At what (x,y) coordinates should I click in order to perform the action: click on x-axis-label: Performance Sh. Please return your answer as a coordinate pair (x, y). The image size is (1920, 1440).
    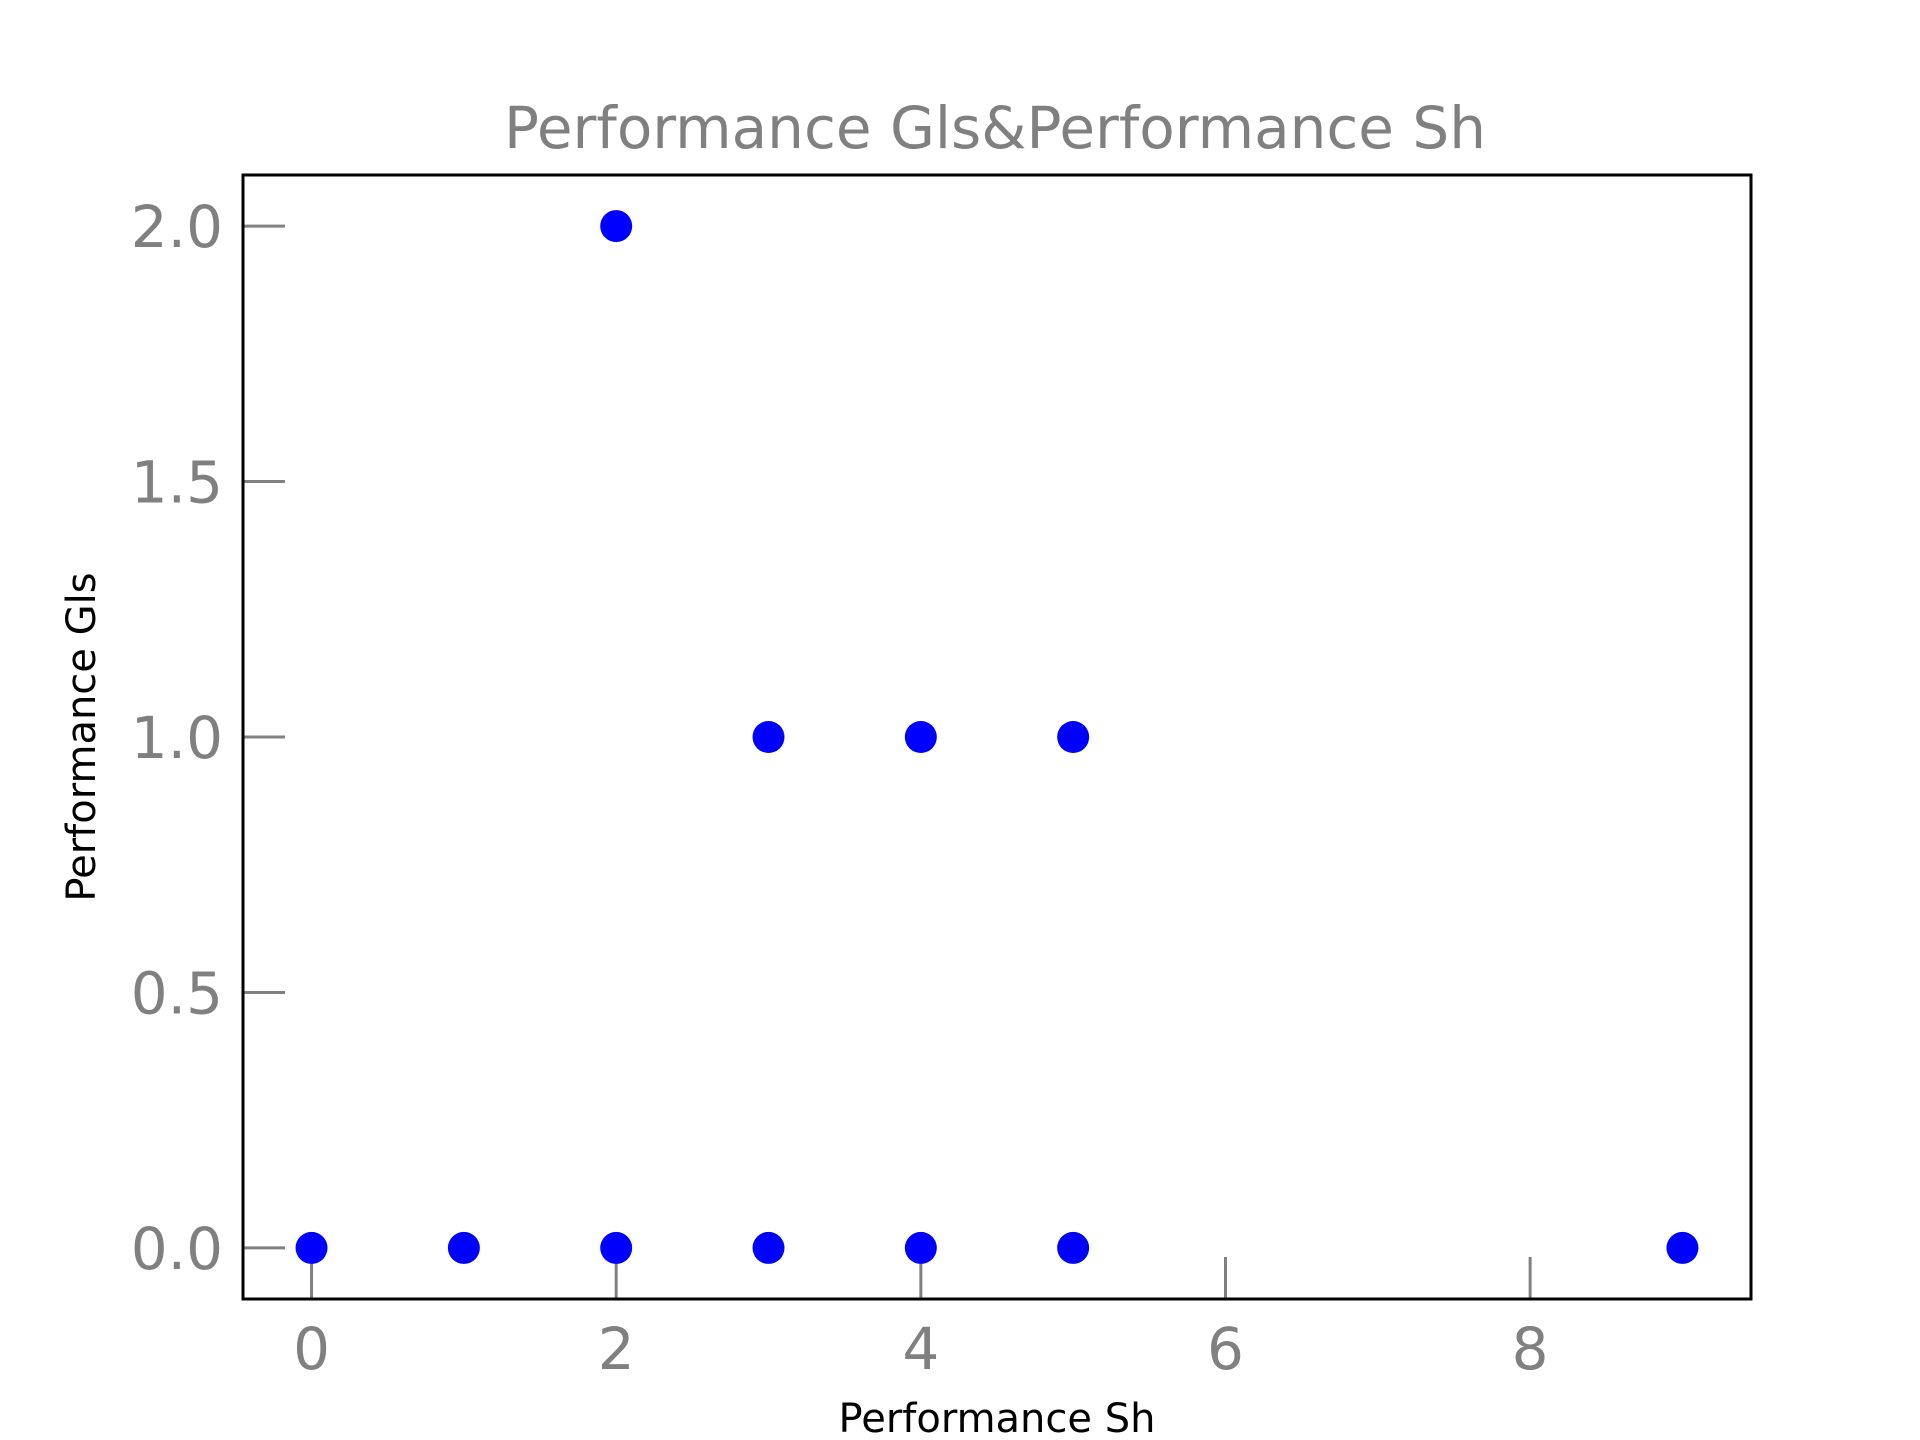
    Looking at the image, I should click on (997, 1418).